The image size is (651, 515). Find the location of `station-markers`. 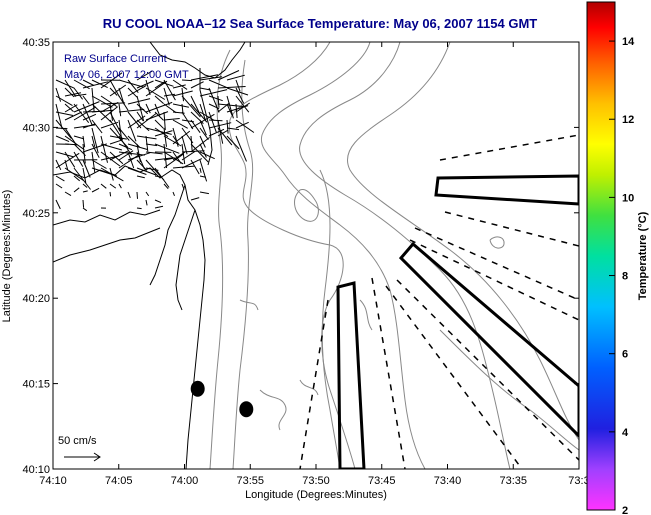

station-markers is located at coordinates (222, 399).